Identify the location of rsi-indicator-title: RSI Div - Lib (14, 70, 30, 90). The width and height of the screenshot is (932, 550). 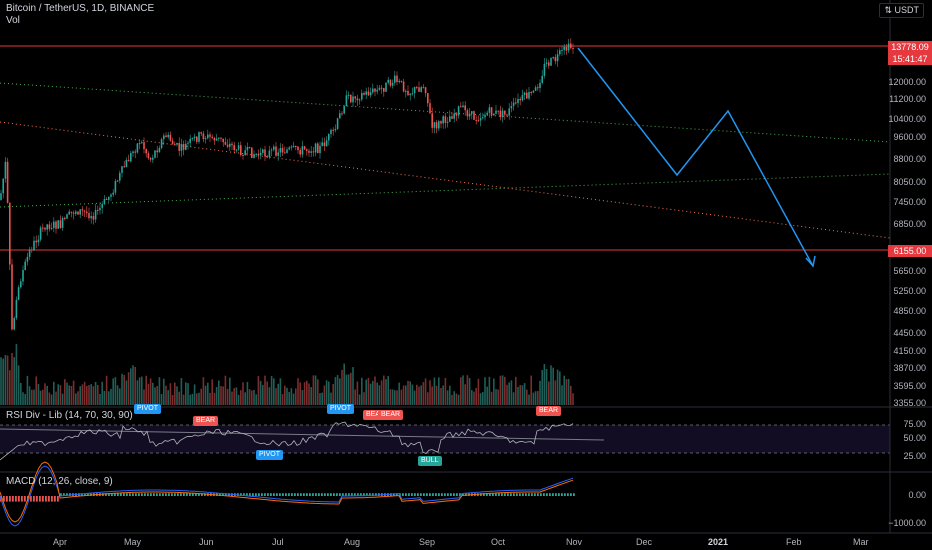
(69, 415).